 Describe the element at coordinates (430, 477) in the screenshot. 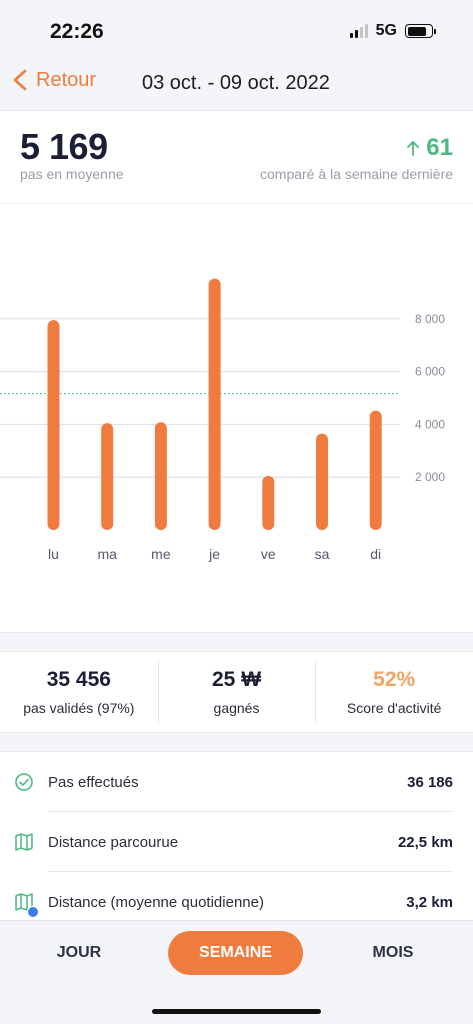

I see `y-tick-label: 2 000` at that location.